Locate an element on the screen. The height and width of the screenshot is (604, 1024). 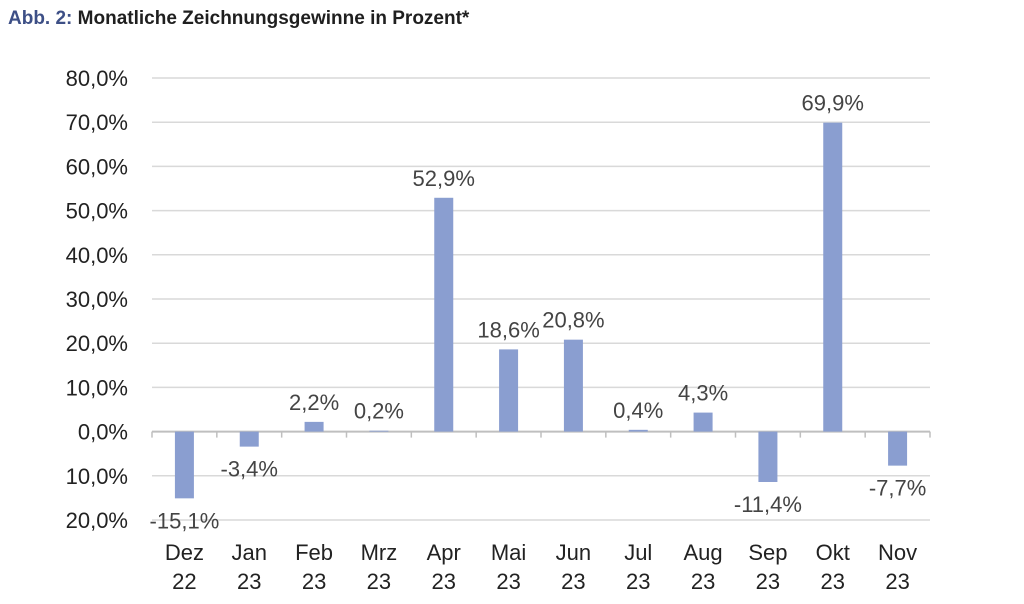
y-tick-label: 30,0% is located at coordinates (97, 299).